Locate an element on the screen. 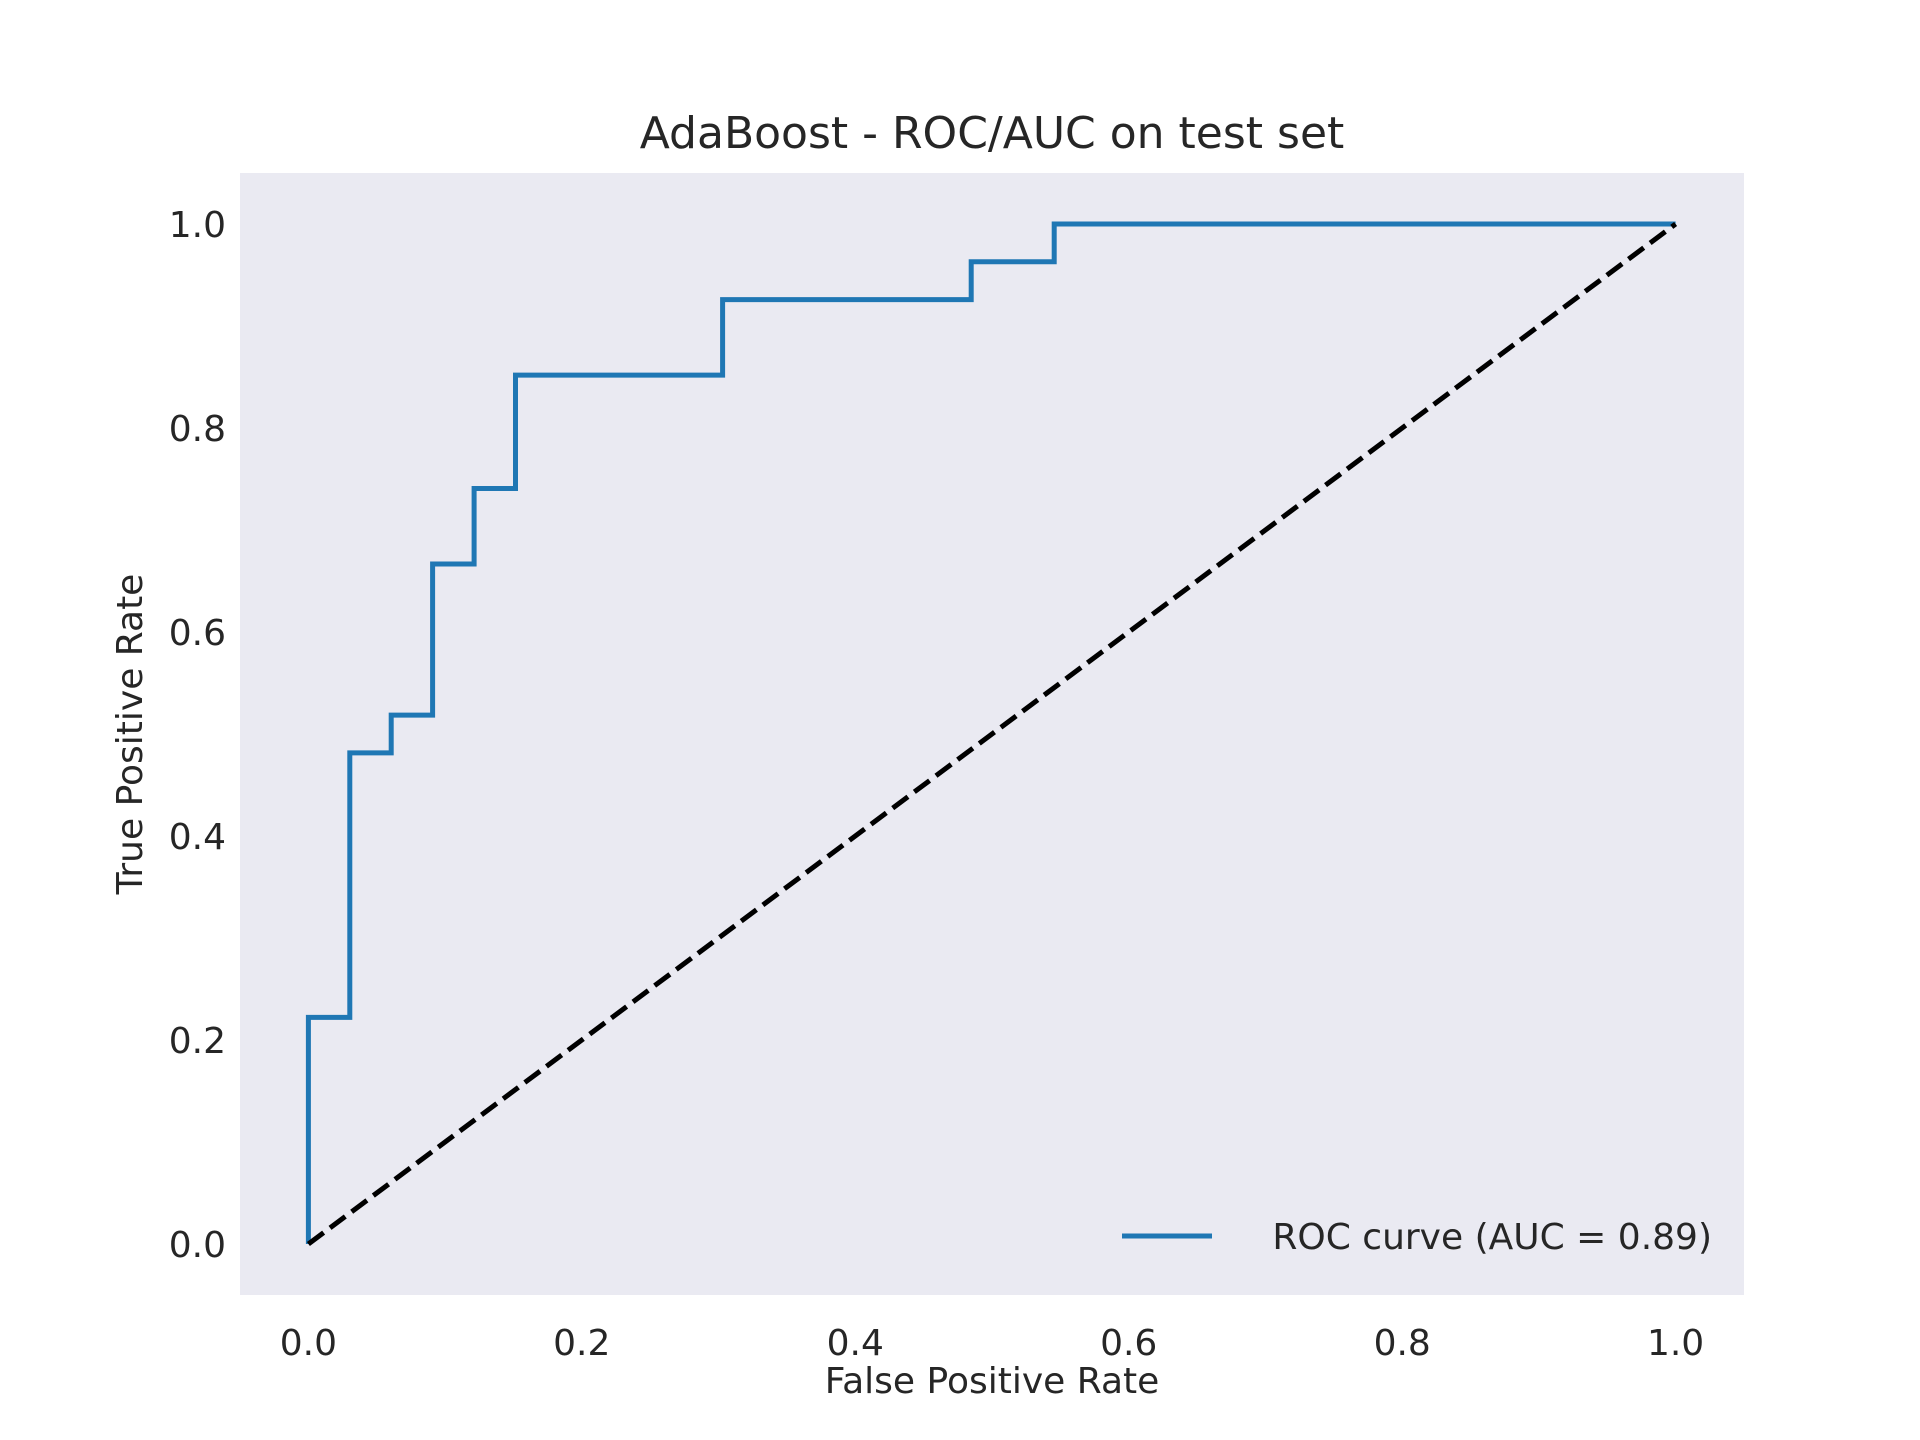 Image resolution: width=1920 pixels, height=1440 pixels. x-tick-label: 0.6 is located at coordinates (1128, 1343).